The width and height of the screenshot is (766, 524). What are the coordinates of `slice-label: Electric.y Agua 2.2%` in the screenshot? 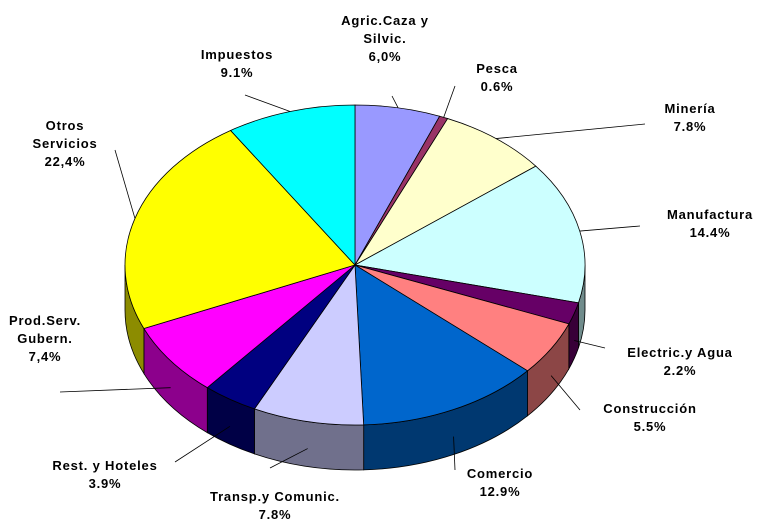 It's located at (679, 362).